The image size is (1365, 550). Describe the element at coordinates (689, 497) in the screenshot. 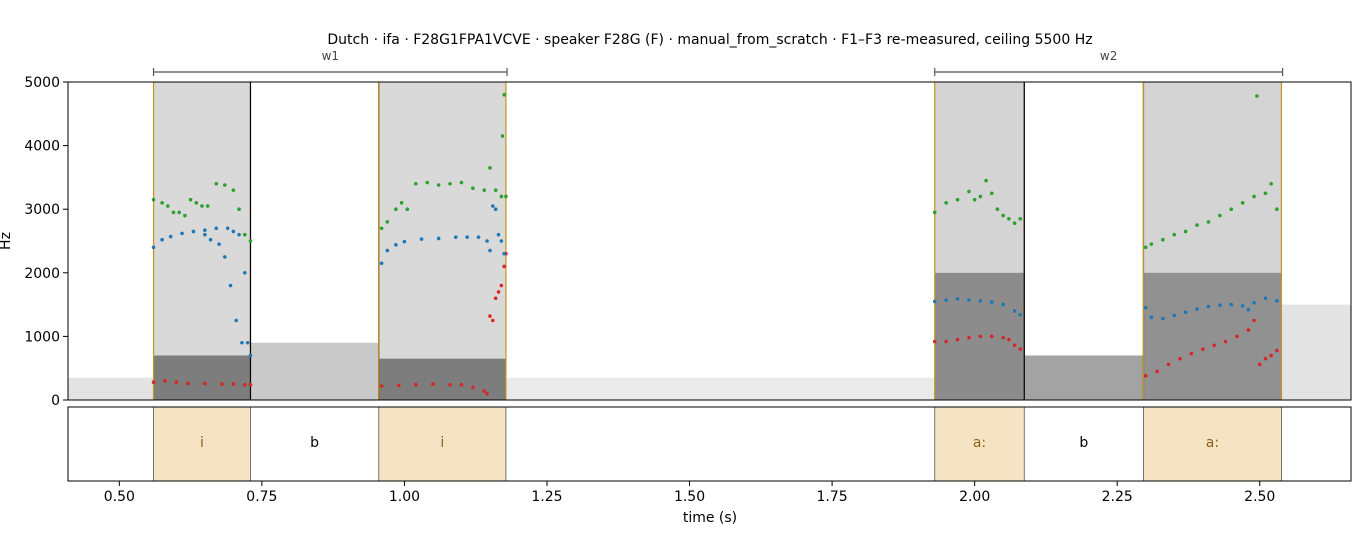

I see `x-tick-label: 1.50` at that location.